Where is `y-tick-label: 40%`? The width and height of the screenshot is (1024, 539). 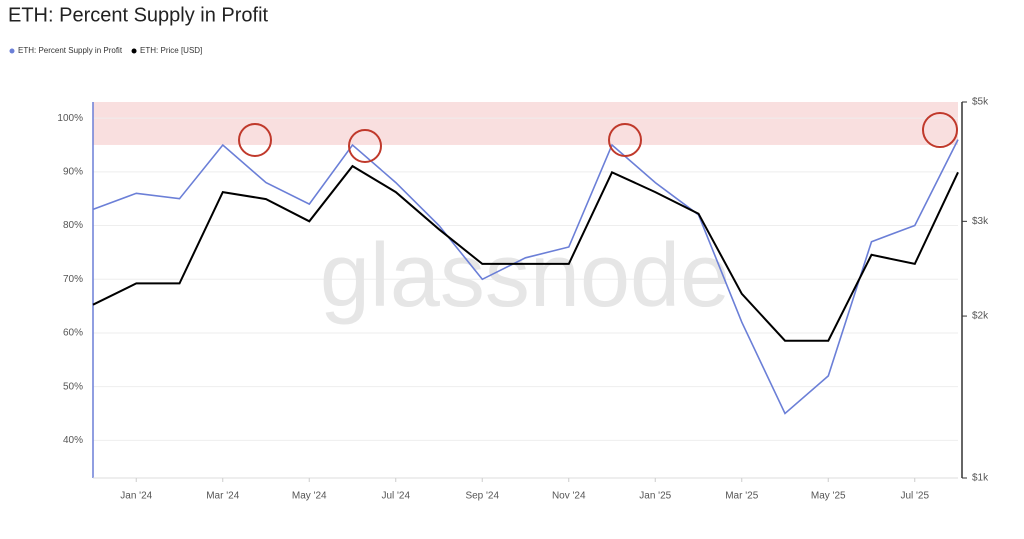
y-tick-label: 40% is located at coordinates (73, 440).